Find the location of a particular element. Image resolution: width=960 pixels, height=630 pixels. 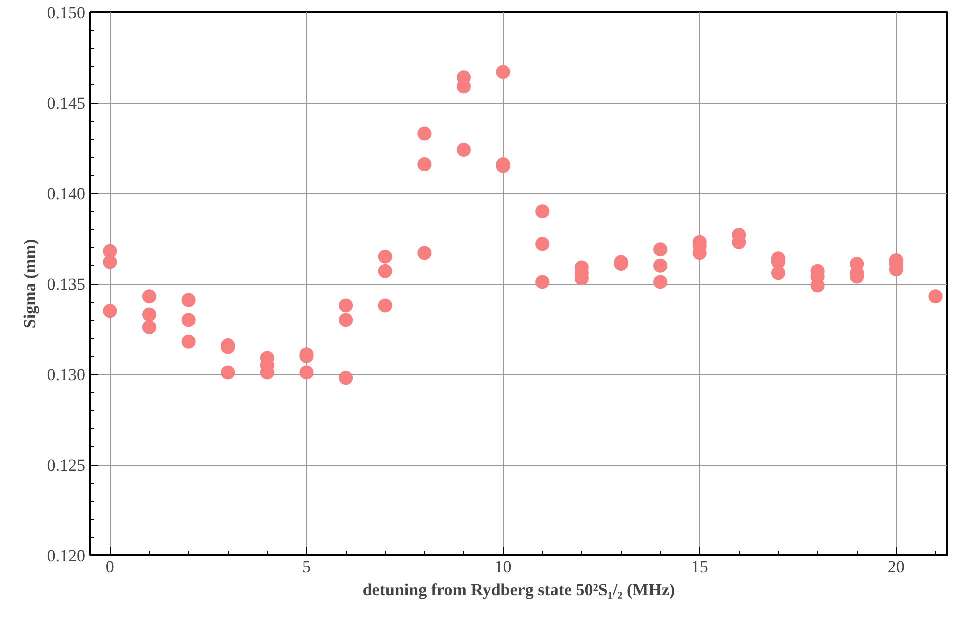

x-tick-label: 0 is located at coordinates (110, 567).